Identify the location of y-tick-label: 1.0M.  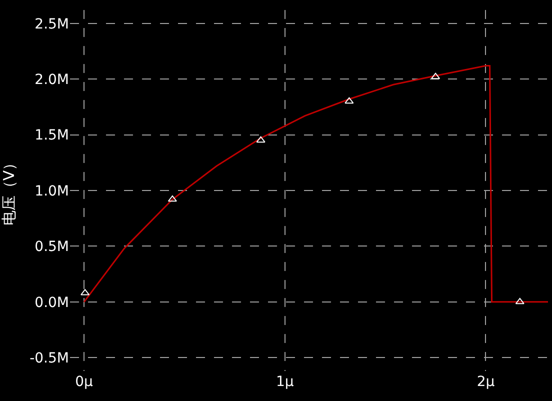
(51, 191).